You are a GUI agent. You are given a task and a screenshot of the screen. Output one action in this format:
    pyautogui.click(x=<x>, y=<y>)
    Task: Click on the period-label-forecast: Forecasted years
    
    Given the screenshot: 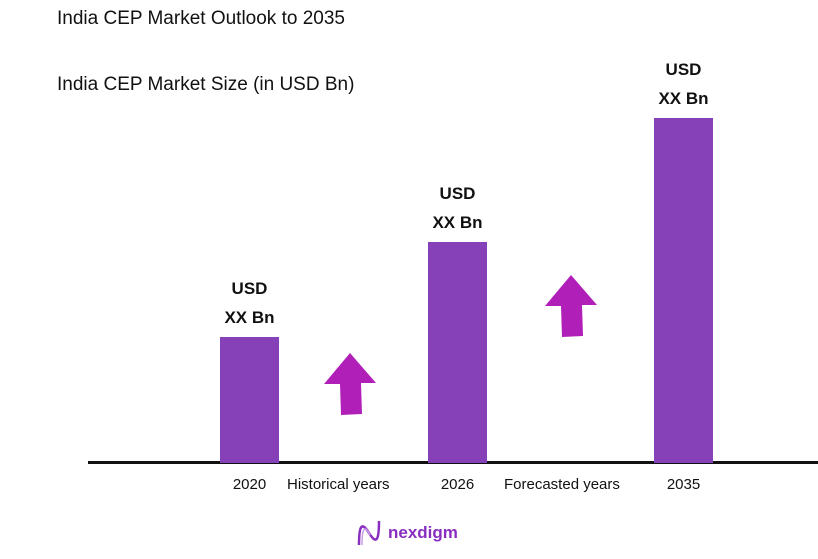 What is the action you would take?
    pyautogui.click(x=562, y=484)
    